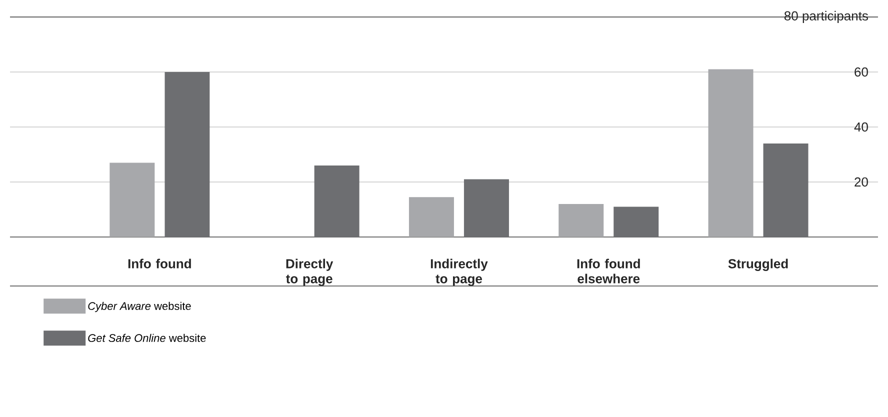 The width and height of the screenshot is (888, 417). Describe the element at coordinates (758, 264) in the screenshot. I see `x-tick-label: Struggled` at that location.